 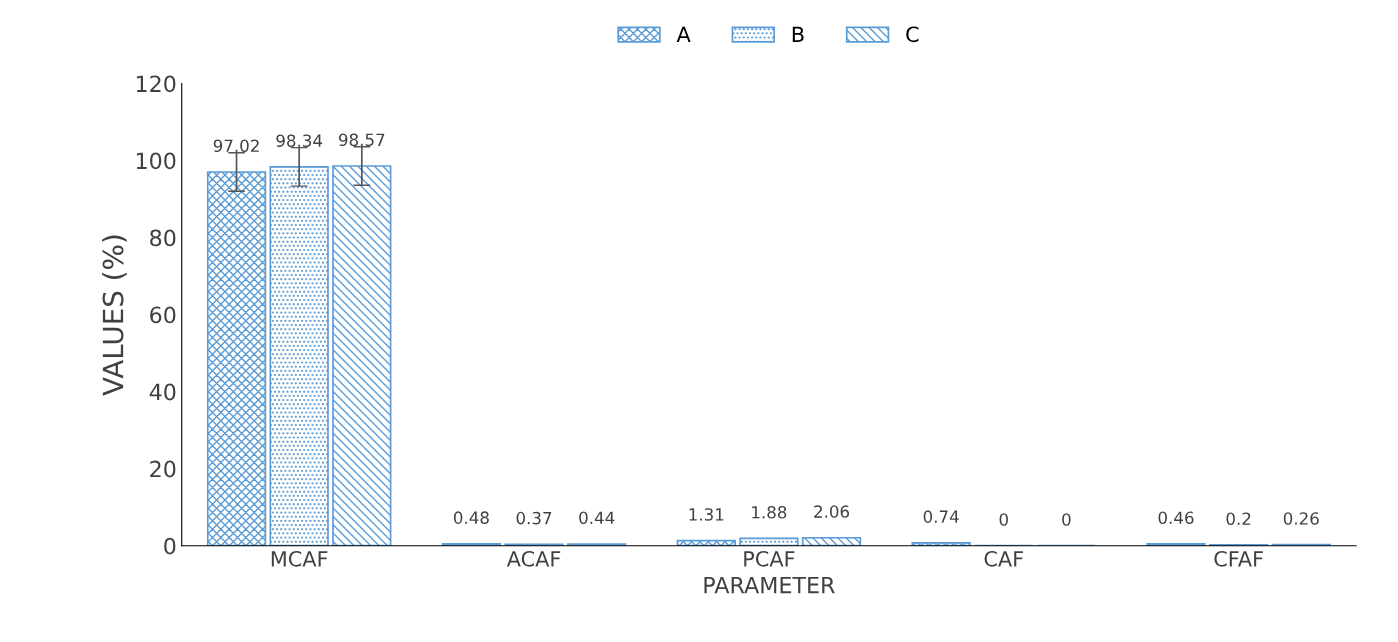 What do you see at coordinates (162, 392) in the screenshot?
I see `y-tick-label: 40` at bounding box center [162, 392].